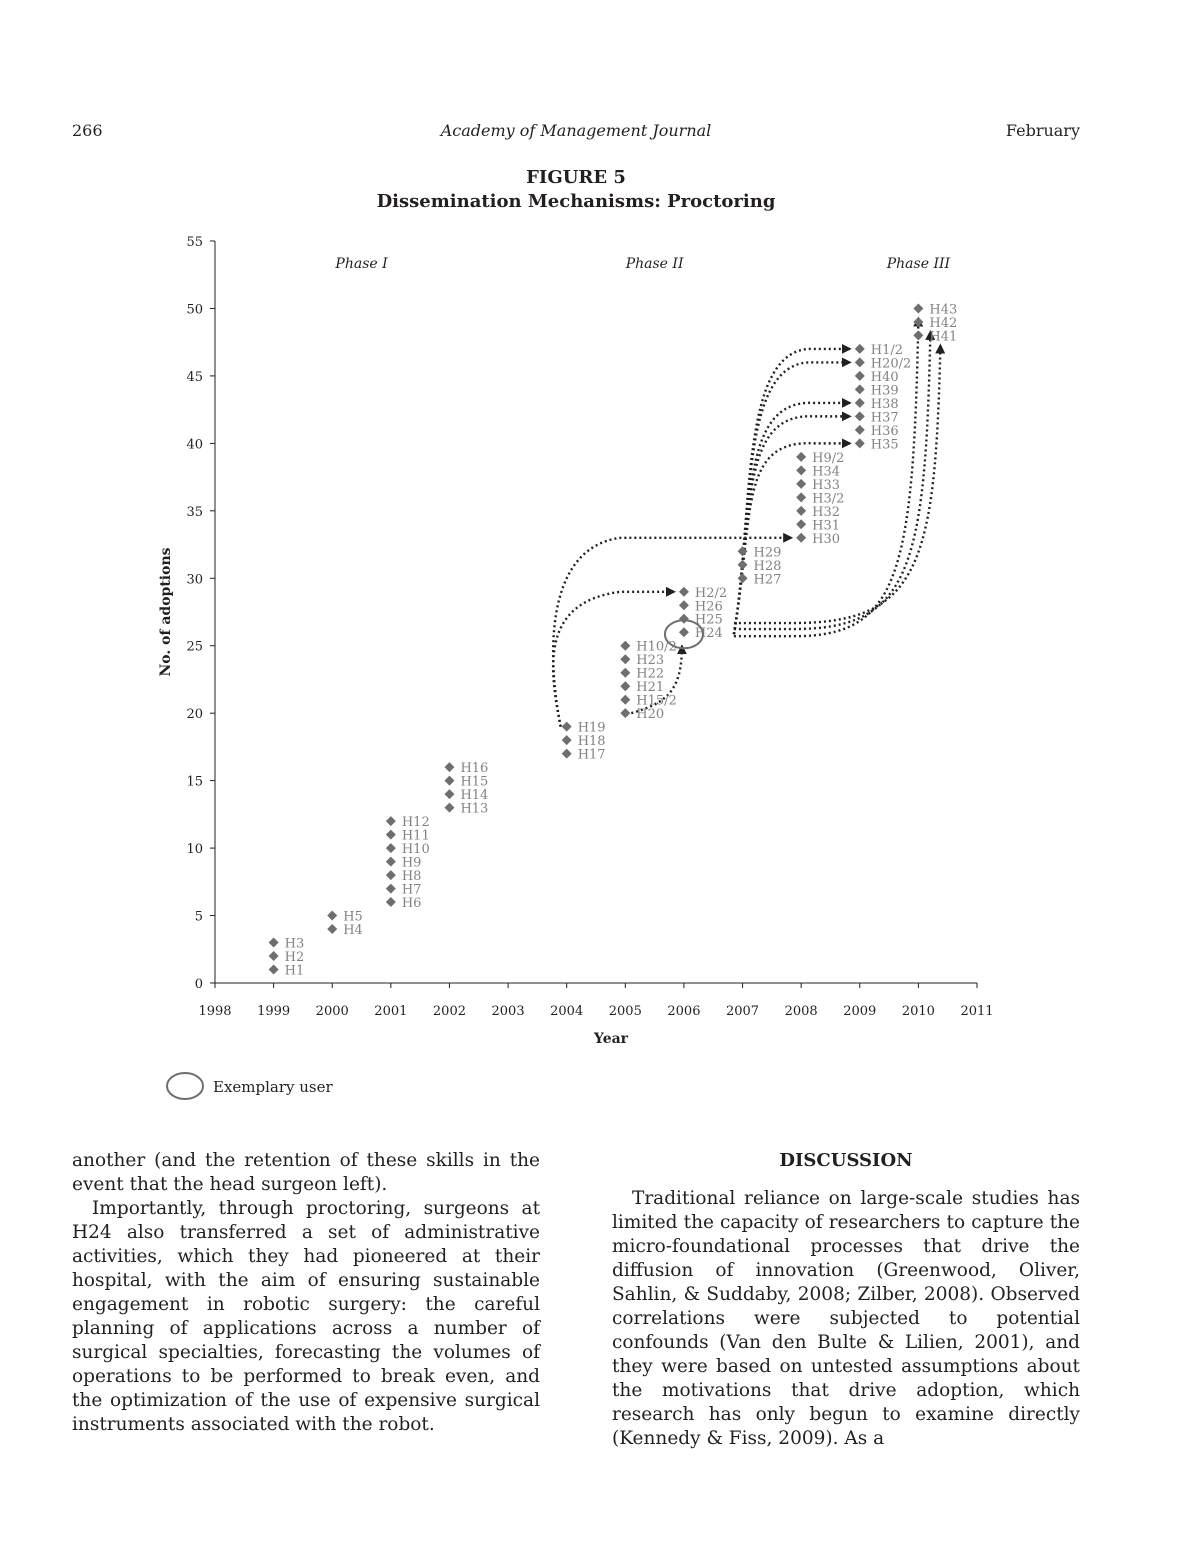 The height and width of the screenshot is (1548, 1188). I want to click on point-label: H23, so click(650, 660).